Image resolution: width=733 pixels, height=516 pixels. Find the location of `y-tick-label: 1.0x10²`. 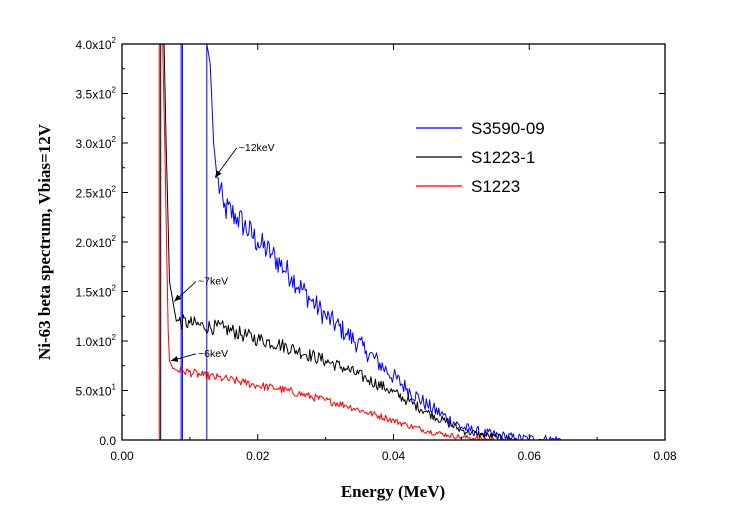

y-tick-label: 1.0x10² is located at coordinates (96, 341).